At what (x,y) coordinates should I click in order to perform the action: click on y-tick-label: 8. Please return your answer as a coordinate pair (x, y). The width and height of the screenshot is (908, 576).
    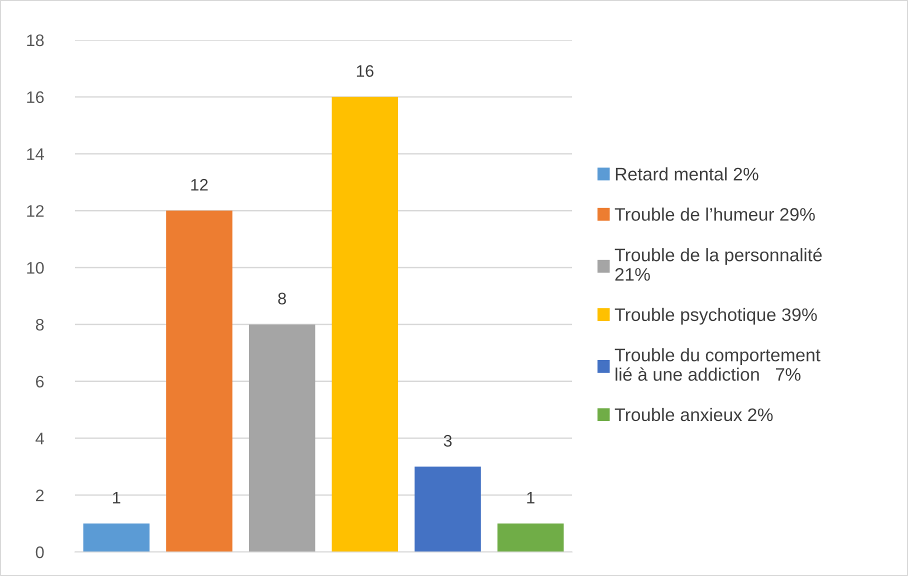
    Looking at the image, I should click on (40, 324).